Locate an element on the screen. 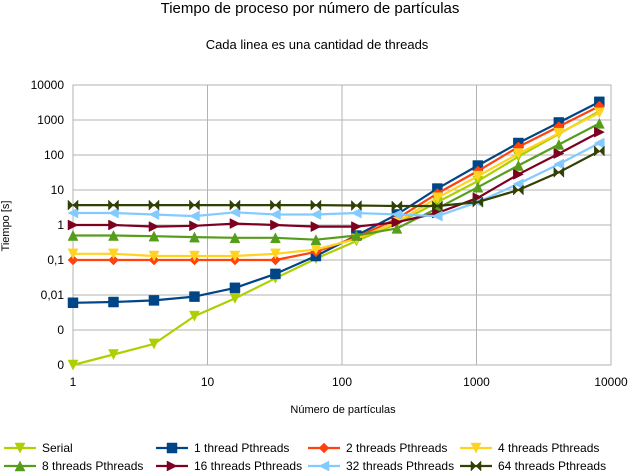  x-tick-labels: 1 10 100 1000 10000 is located at coordinates (349, 382).